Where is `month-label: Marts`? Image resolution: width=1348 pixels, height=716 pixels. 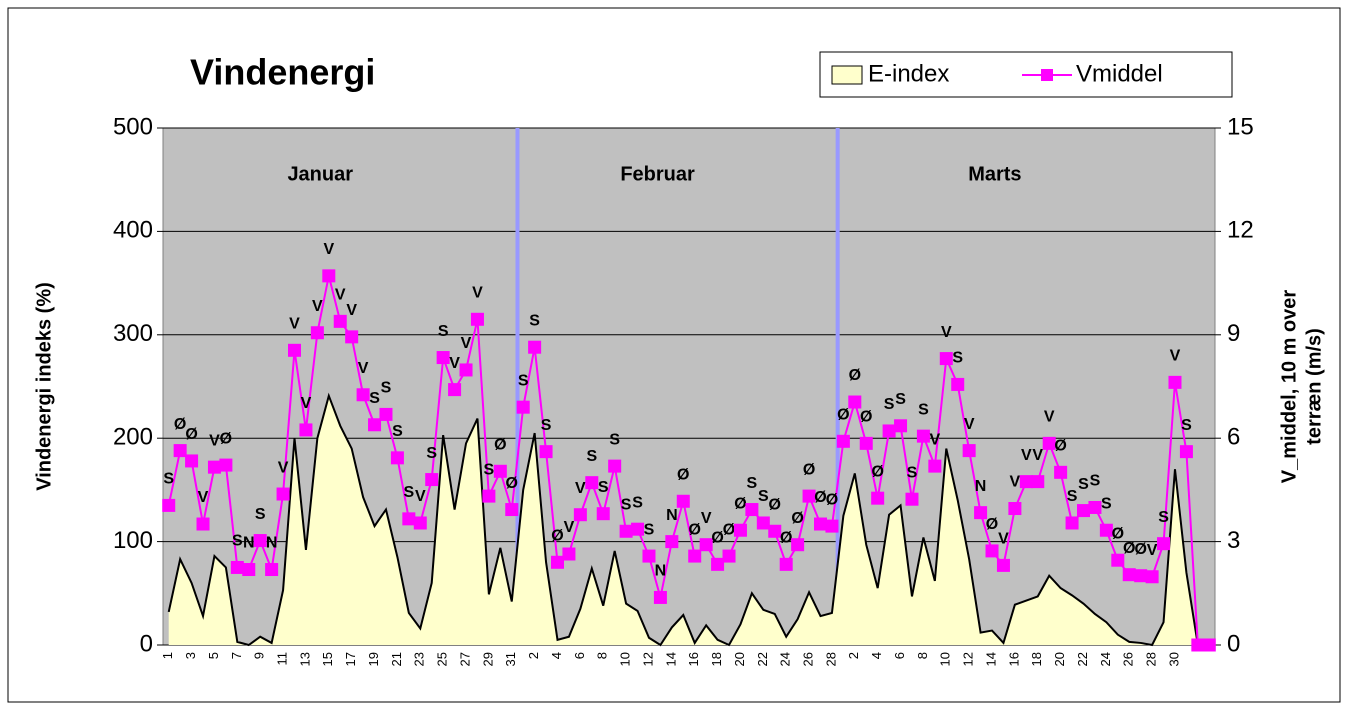 month-label: Marts is located at coordinates (994, 174).